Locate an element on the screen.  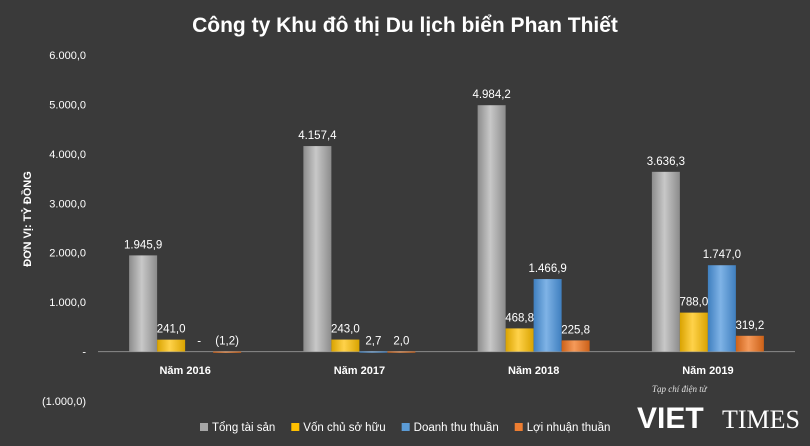
y-tick-label: 2.000,0 is located at coordinates (67, 254).